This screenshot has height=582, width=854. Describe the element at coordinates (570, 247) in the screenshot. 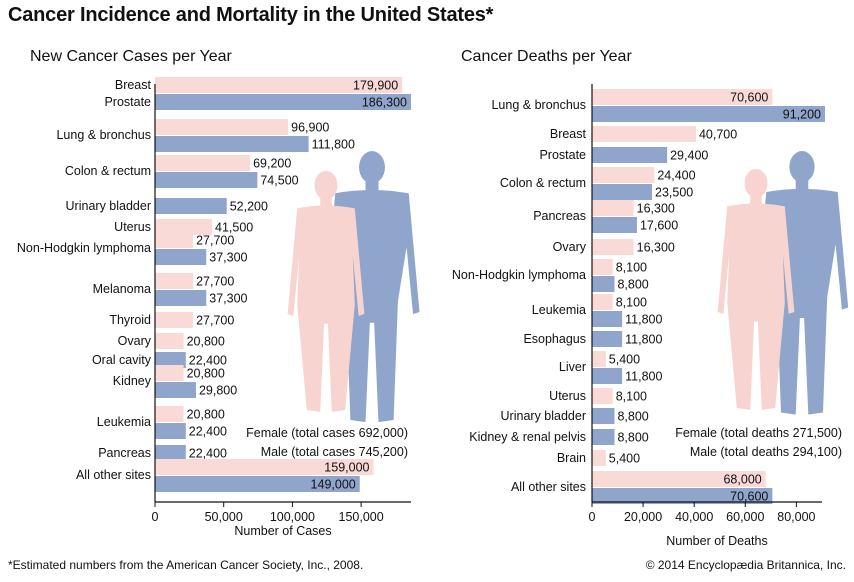

I see `category-label: Ovary` at that location.